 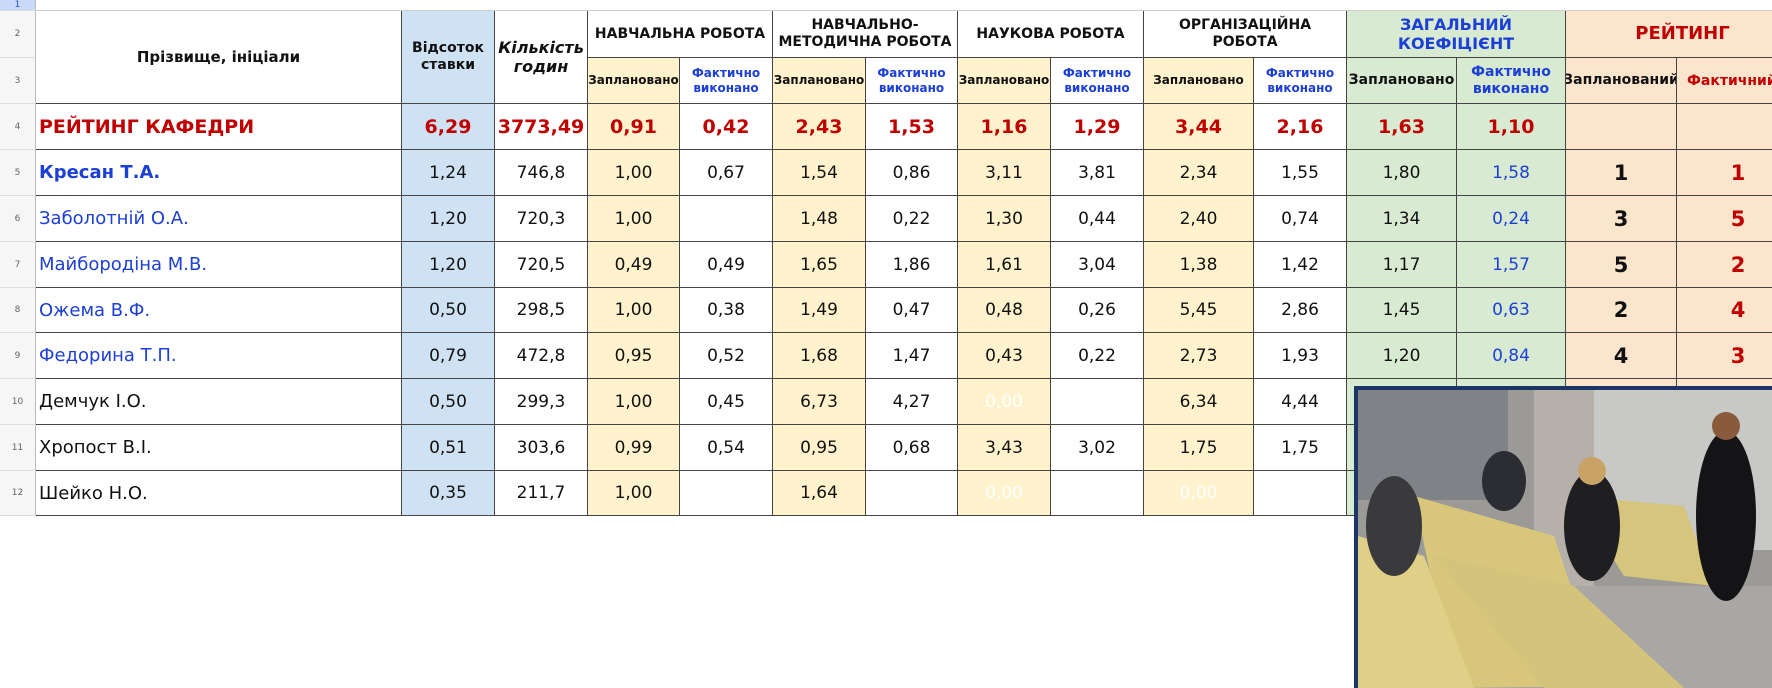 What do you see at coordinates (819, 493) in the screenshot?
I see `data-cell: 1,64` at bounding box center [819, 493].